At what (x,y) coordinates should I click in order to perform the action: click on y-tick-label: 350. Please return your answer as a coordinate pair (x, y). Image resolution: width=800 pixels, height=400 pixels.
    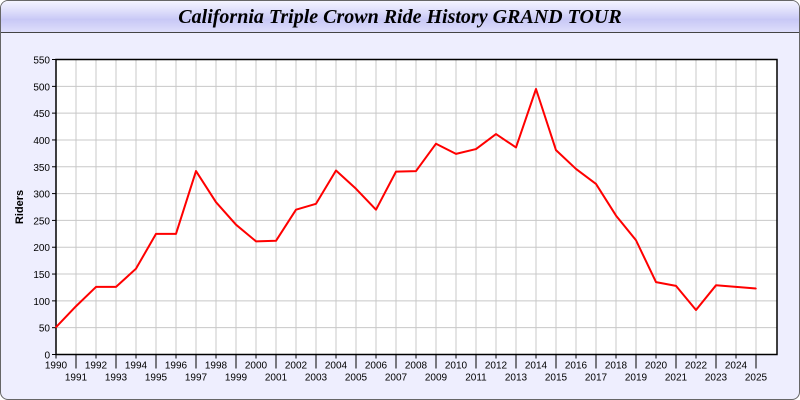
    Looking at the image, I should click on (41, 168).